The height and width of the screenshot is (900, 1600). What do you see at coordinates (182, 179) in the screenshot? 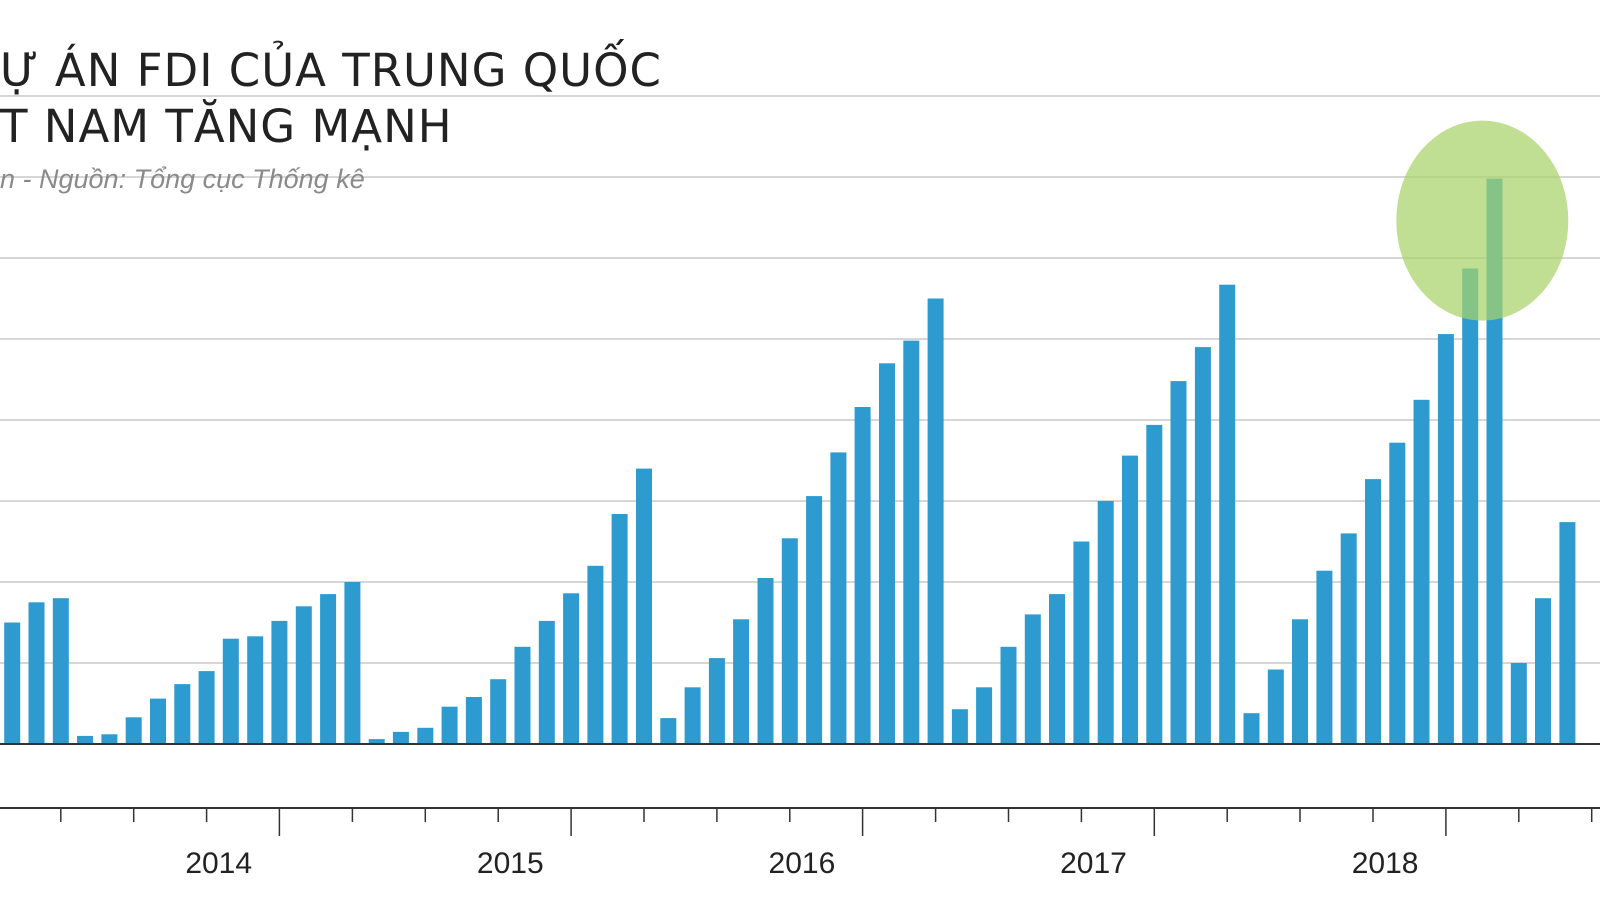
I see `chart-subtitle: n - Nguồn: Tổng cục Thống kê` at bounding box center [182, 179].